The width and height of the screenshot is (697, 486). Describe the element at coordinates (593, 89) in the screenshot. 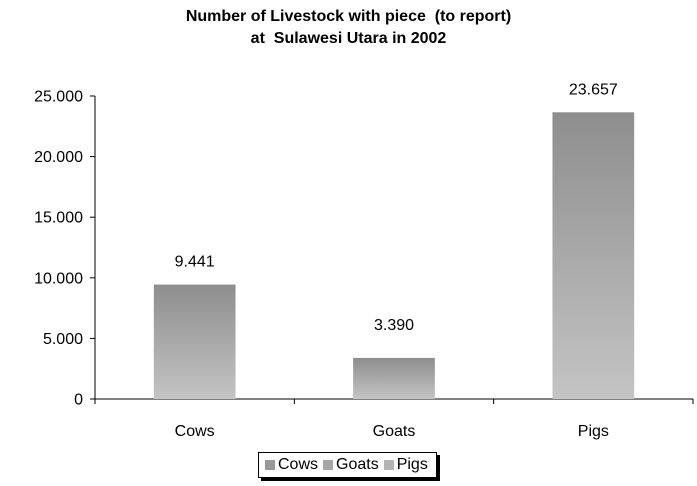

I see `data-label: 23.657` at that location.